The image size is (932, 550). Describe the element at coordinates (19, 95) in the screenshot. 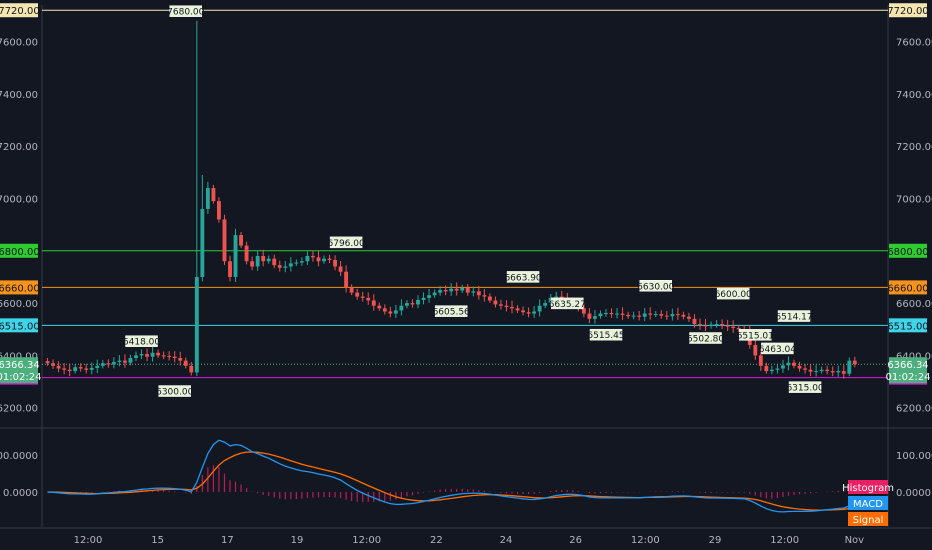

I see `y-tick-label-left: 7400.00` at that location.